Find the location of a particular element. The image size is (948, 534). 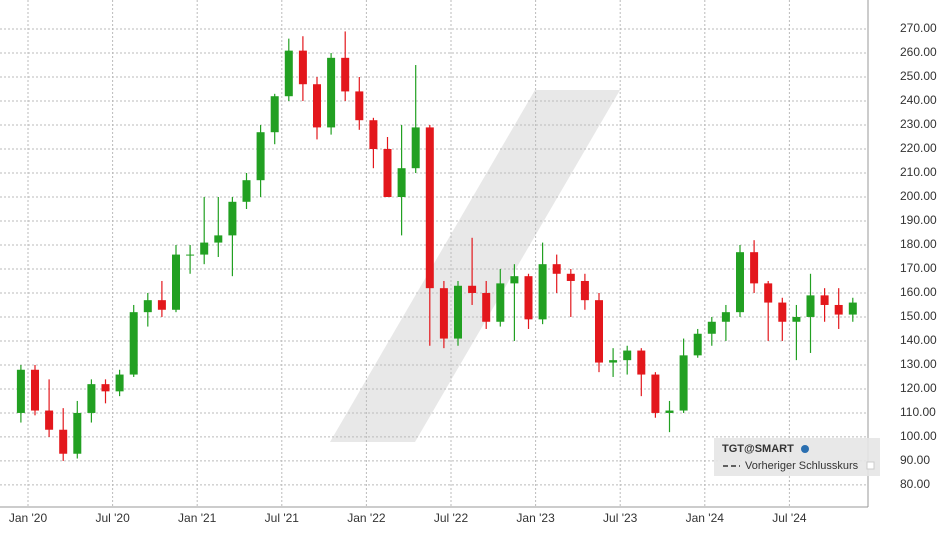

x-tick-label: Jan '23 is located at coordinates (535, 518).